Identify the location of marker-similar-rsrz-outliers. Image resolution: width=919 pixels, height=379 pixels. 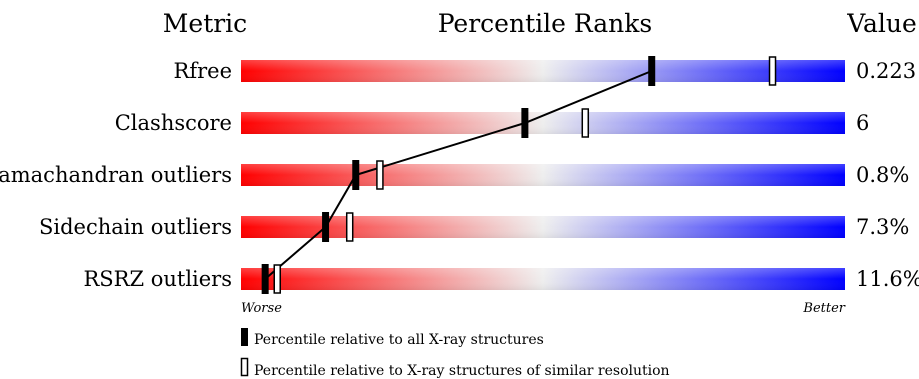
(277, 279).